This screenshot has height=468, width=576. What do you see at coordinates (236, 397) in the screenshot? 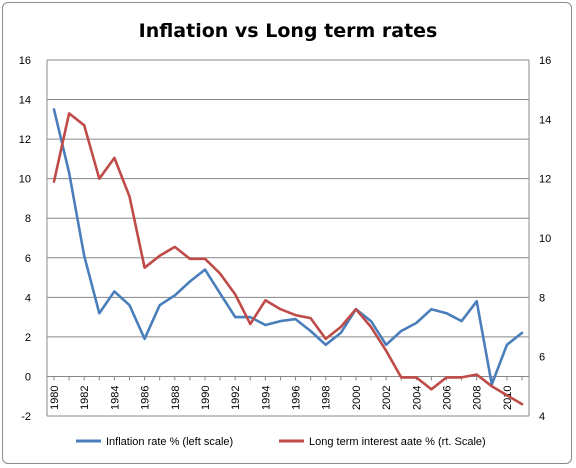
I see `x-tick-label: 1992` at bounding box center [236, 397].